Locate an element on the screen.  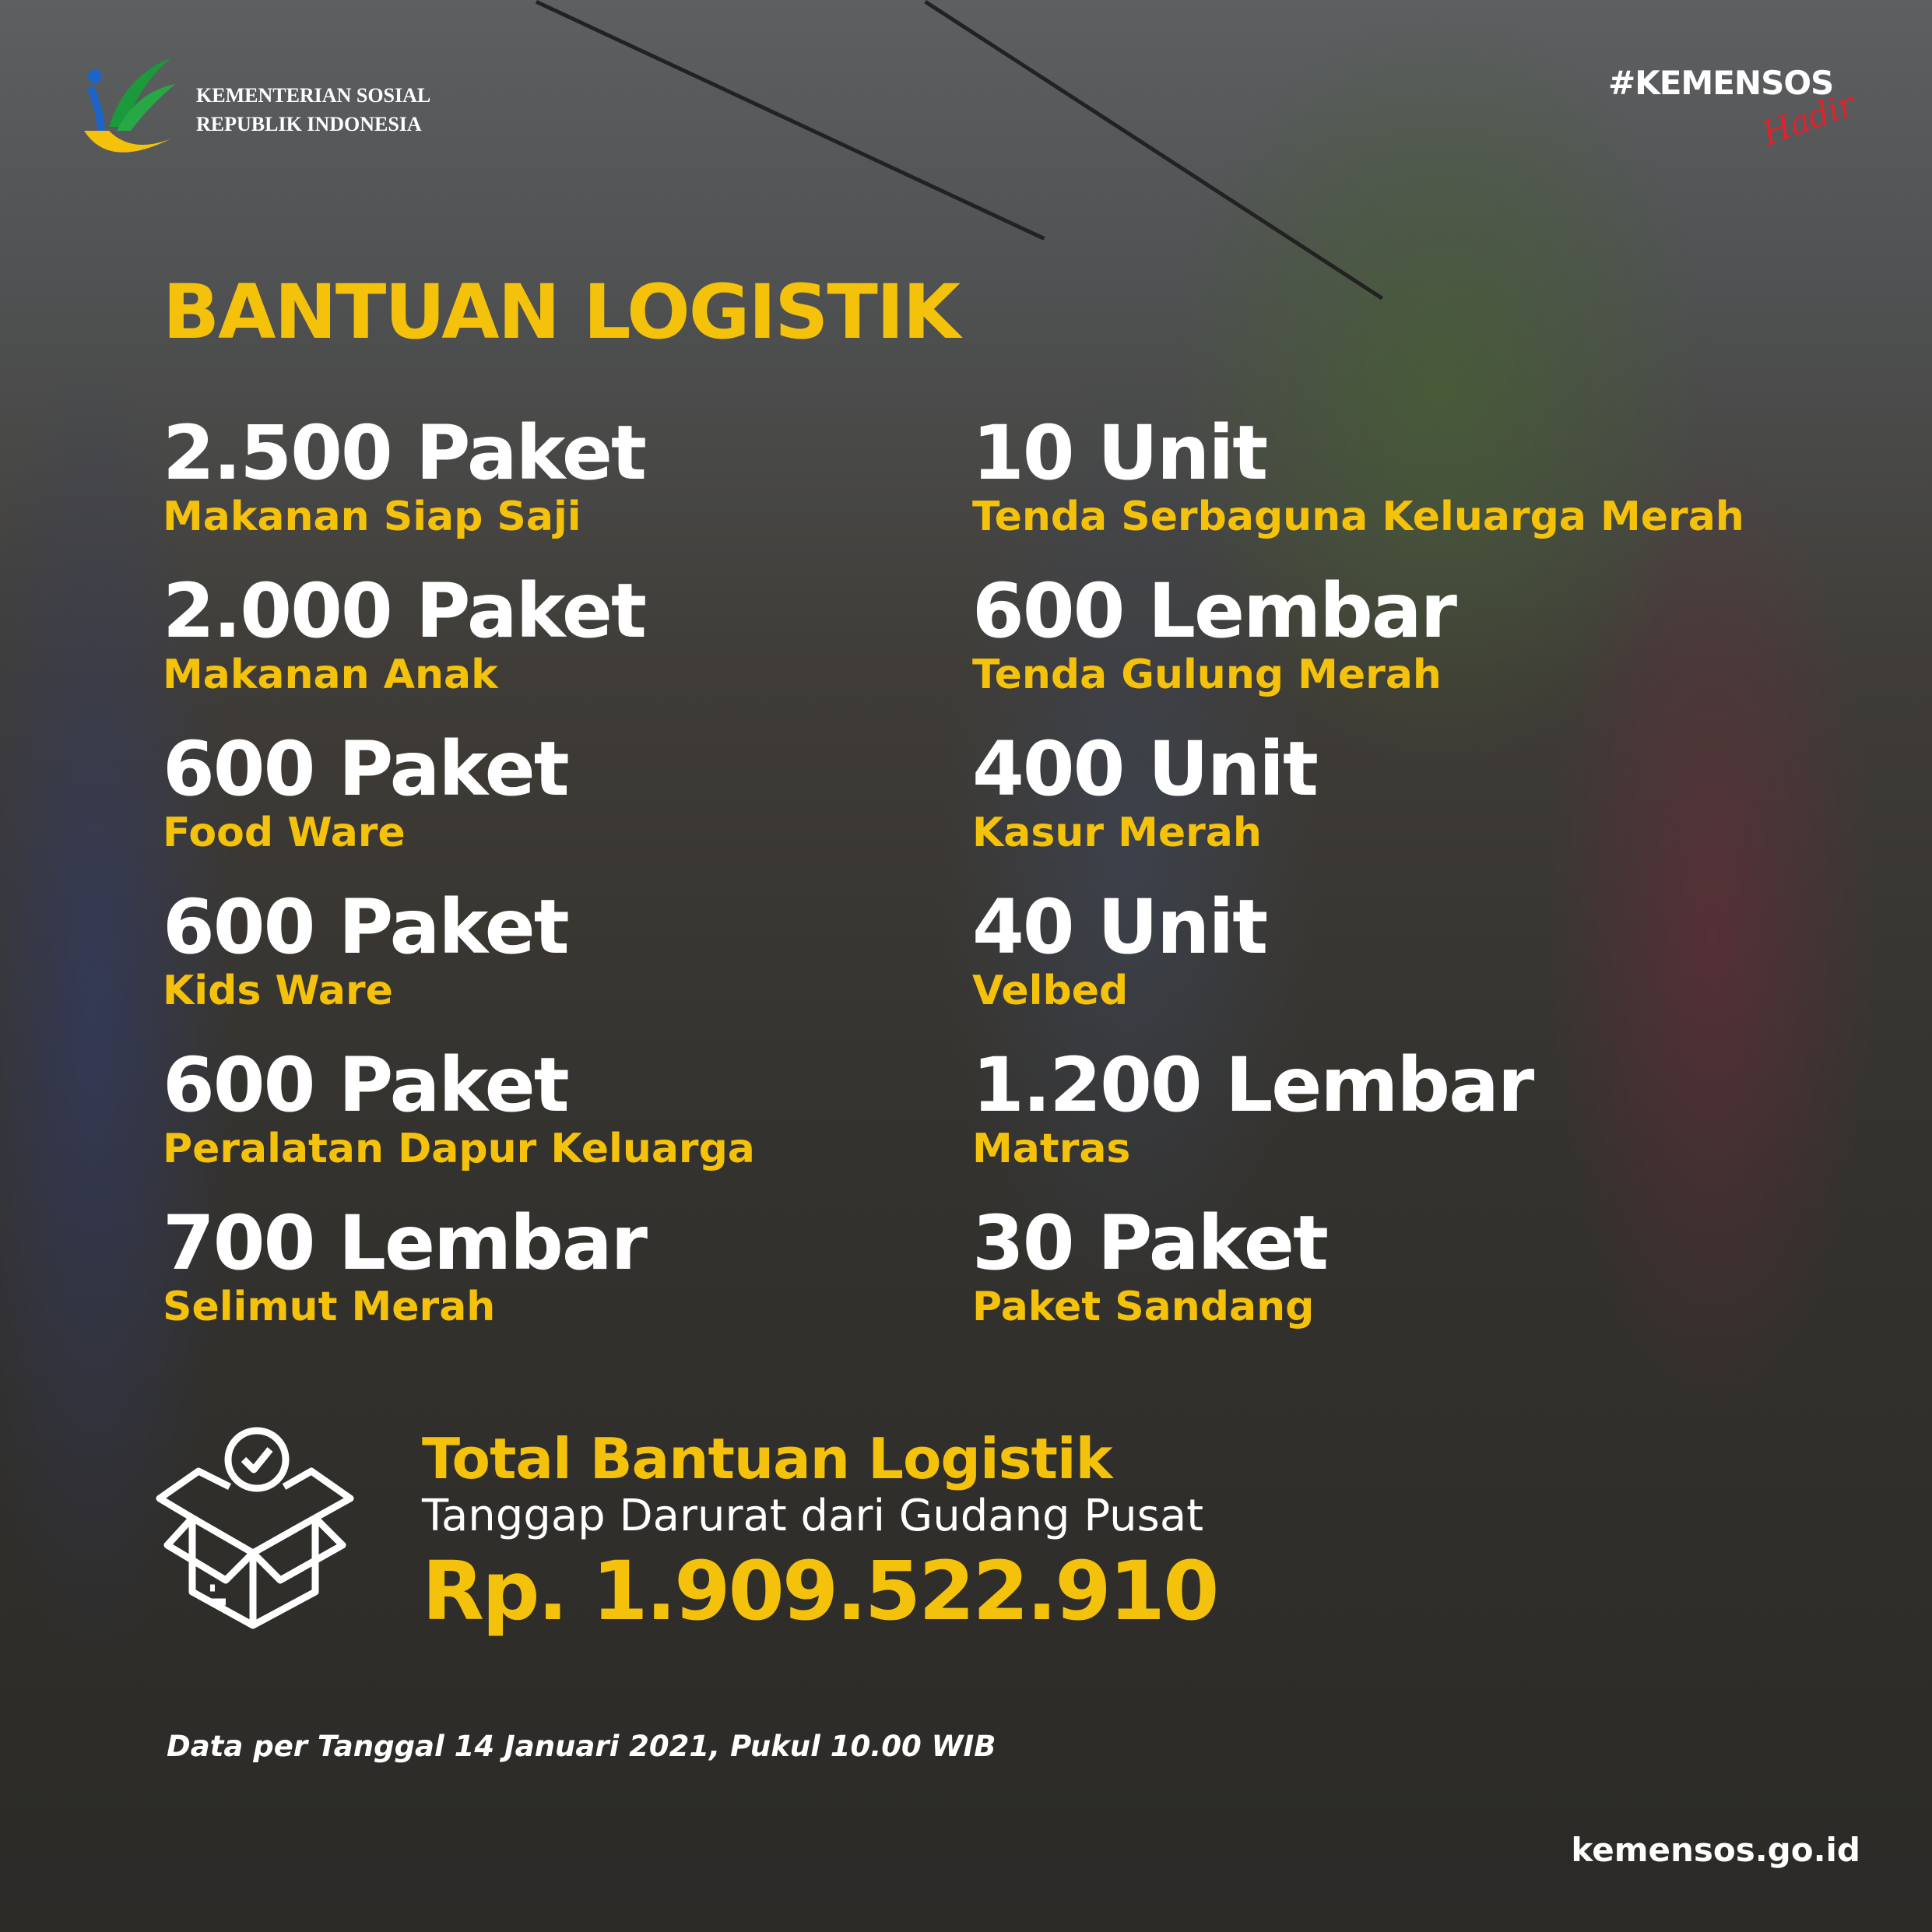
item-label: Tenda Serbaguna Keluarga Merah is located at coordinates (1358, 517).